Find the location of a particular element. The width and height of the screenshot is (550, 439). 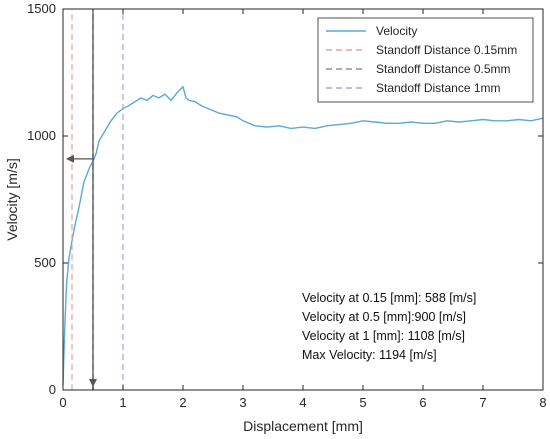

y-tick-label-0: 0 is located at coordinates (52, 389).